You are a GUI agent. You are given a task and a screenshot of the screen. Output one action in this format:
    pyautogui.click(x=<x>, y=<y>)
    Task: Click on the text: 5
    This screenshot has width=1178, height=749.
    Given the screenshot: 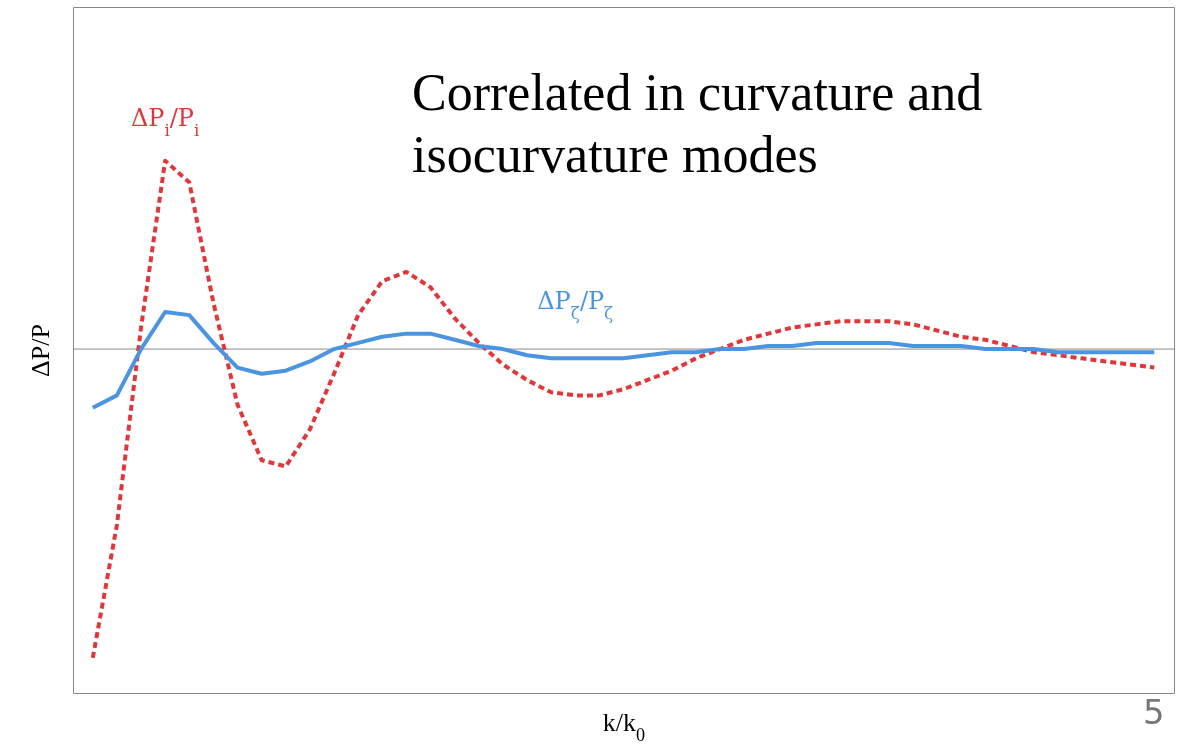 What is the action you would take?
    pyautogui.click(x=1154, y=712)
    